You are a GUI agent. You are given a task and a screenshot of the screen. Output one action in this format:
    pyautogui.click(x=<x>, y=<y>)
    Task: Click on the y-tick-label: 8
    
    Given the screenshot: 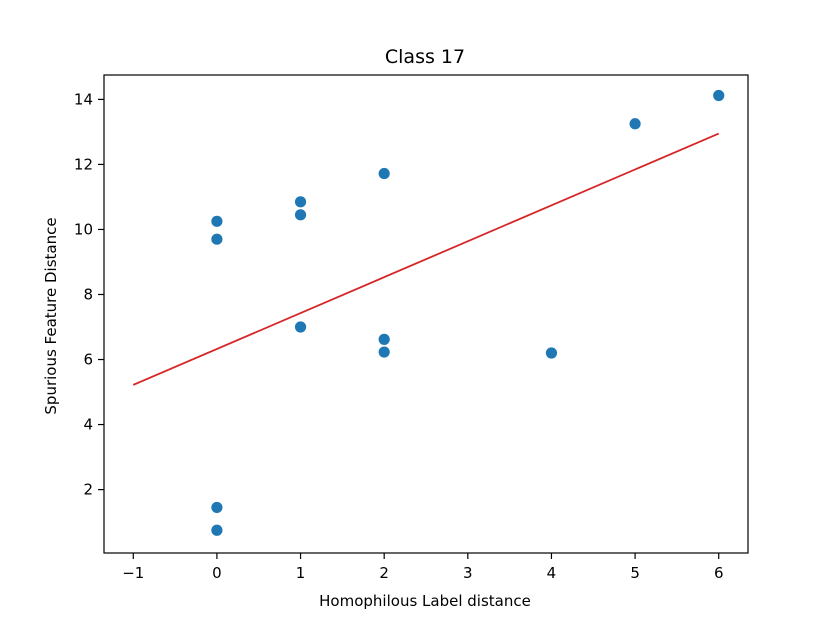 What is the action you would take?
    pyautogui.click(x=88, y=294)
    